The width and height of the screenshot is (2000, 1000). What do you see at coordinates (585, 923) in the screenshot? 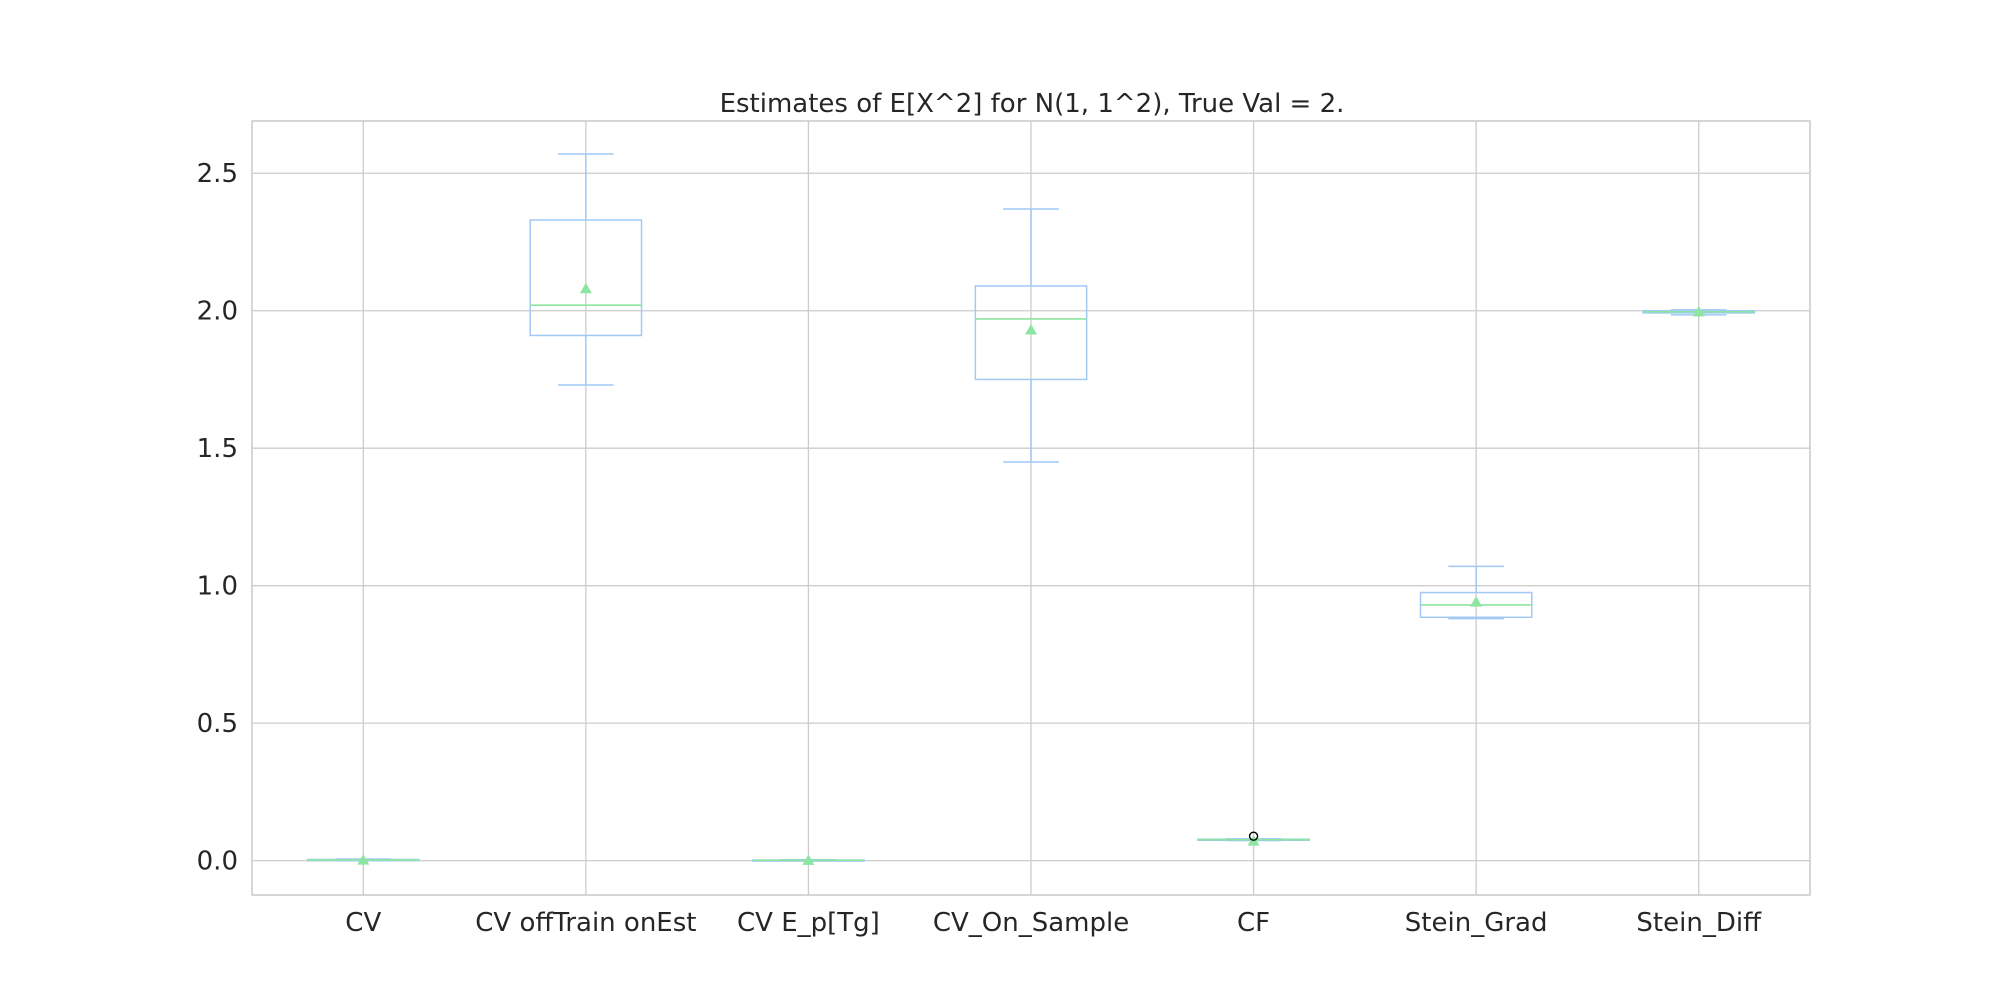
I see `x-tick-label: CV offTrain onEst` at bounding box center [585, 923].